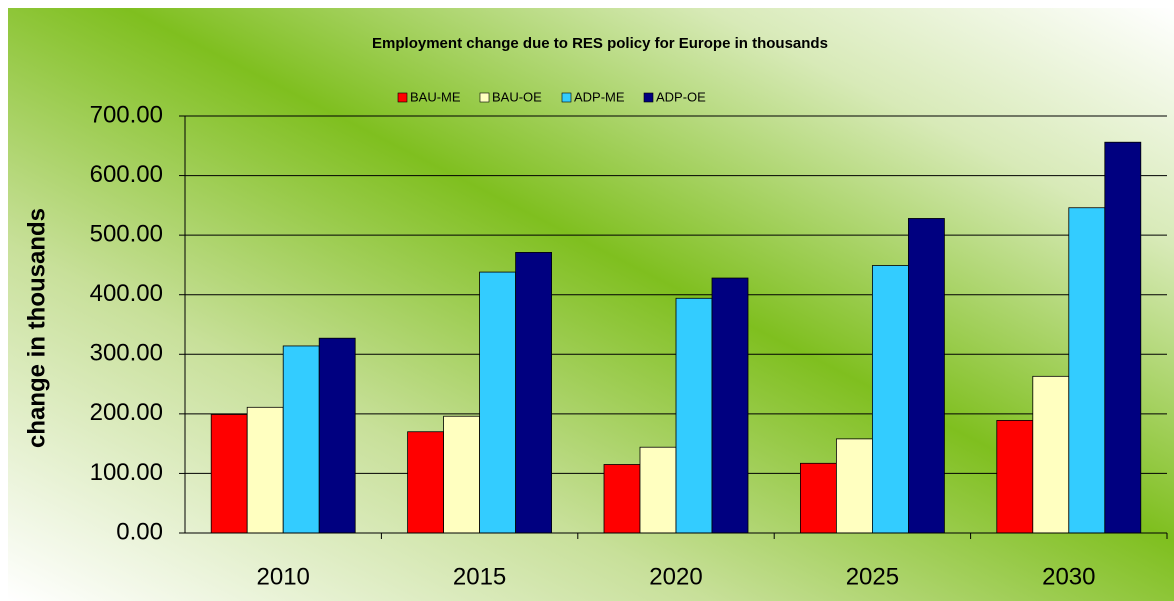 This screenshot has height=601, width=1174. What do you see at coordinates (599, 96) in the screenshot?
I see `legend-label: ADP-ME` at bounding box center [599, 96].